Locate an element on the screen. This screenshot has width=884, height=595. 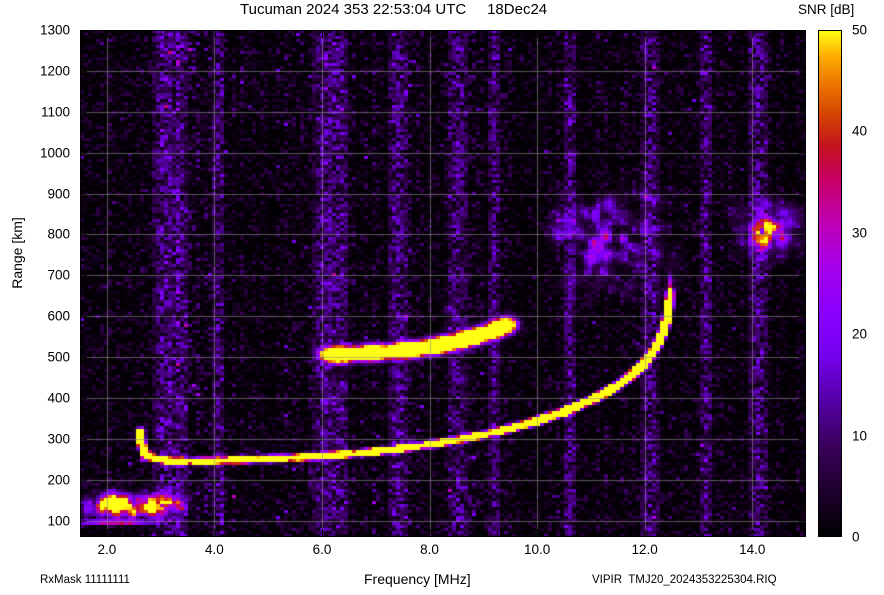
y-tick-label: 600 is located at coordinates (58, 316).